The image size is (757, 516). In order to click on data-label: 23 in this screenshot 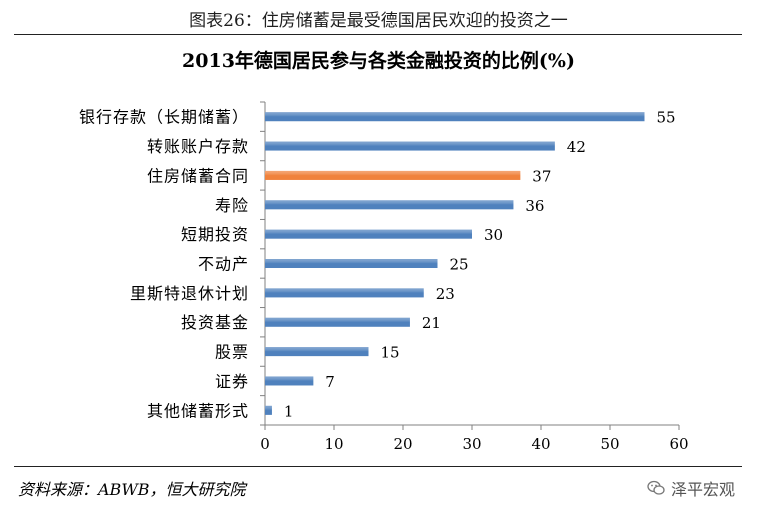, I will do `click(445, 294)`.